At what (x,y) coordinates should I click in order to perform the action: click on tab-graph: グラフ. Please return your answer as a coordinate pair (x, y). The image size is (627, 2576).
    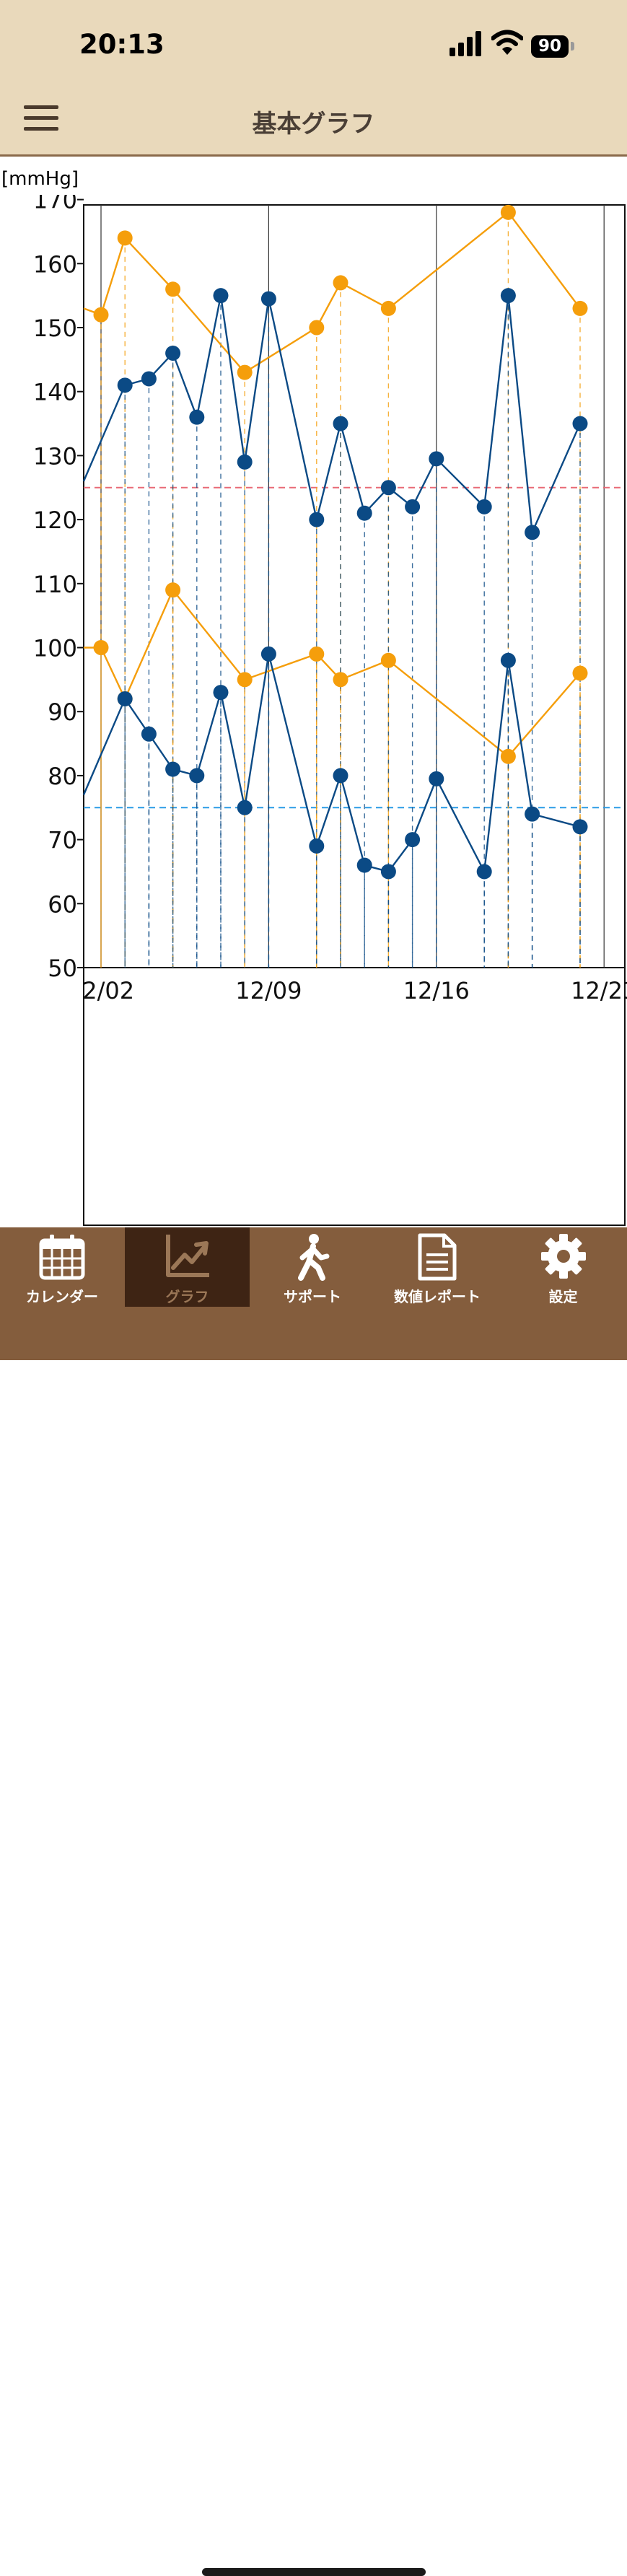
    Looking at the image, I should click on (188, 1267).